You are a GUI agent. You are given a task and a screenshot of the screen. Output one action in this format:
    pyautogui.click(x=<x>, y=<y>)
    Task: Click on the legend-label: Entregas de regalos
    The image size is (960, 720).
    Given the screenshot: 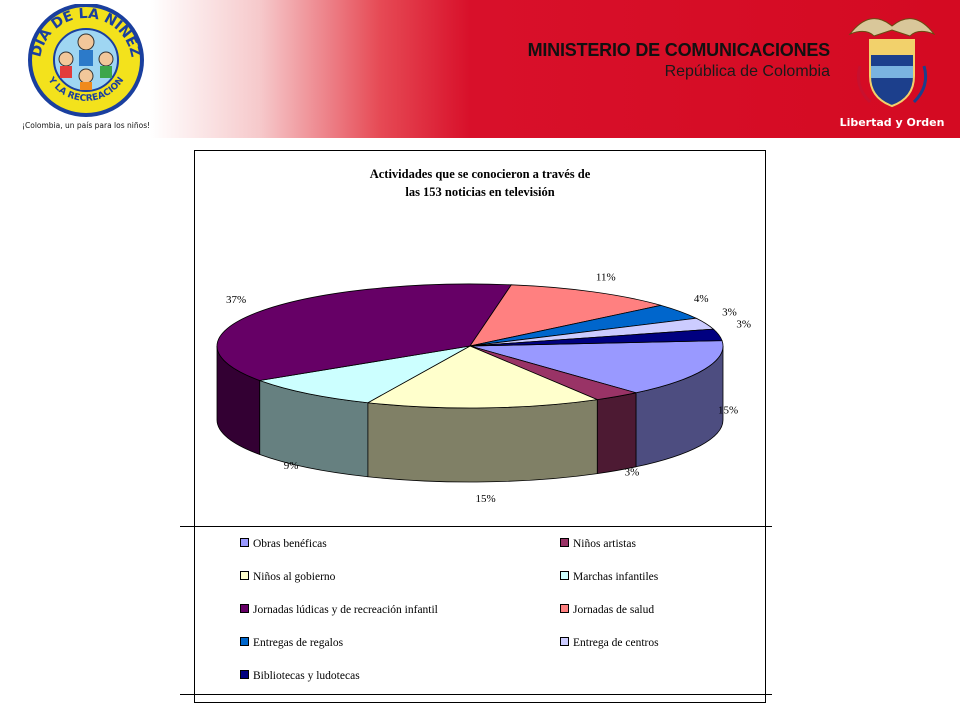 What is the action you would take?
    pyautogui.click(x=298, y=643)
    